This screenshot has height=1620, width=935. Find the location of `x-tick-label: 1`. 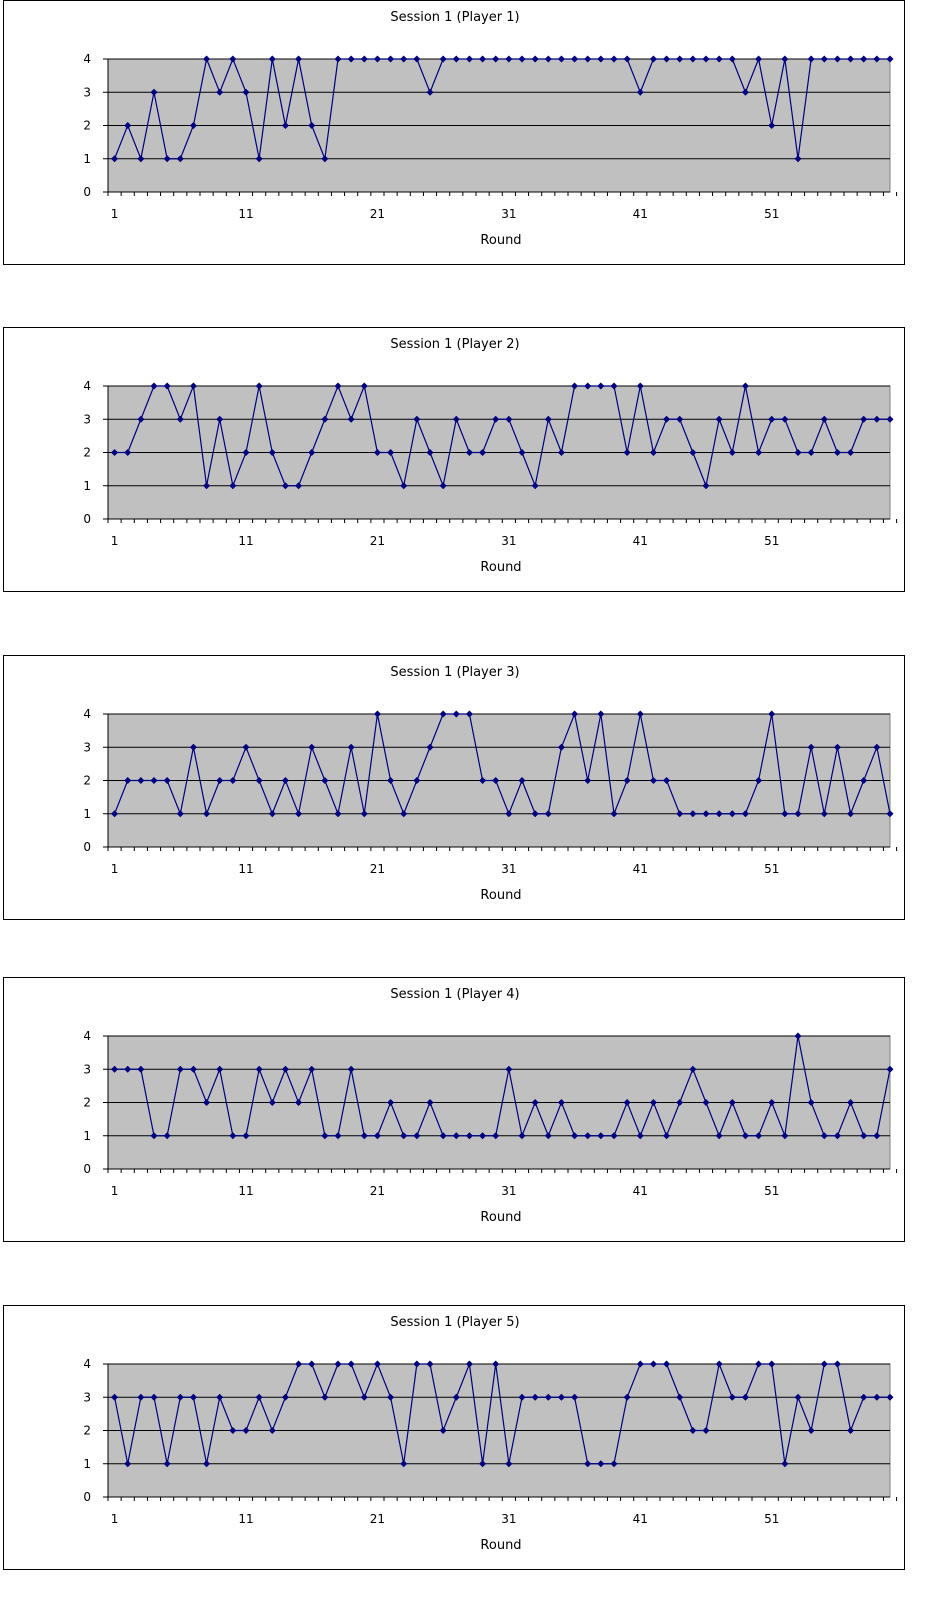

x-tick-label: 1 is located at coordinates (115, 214).